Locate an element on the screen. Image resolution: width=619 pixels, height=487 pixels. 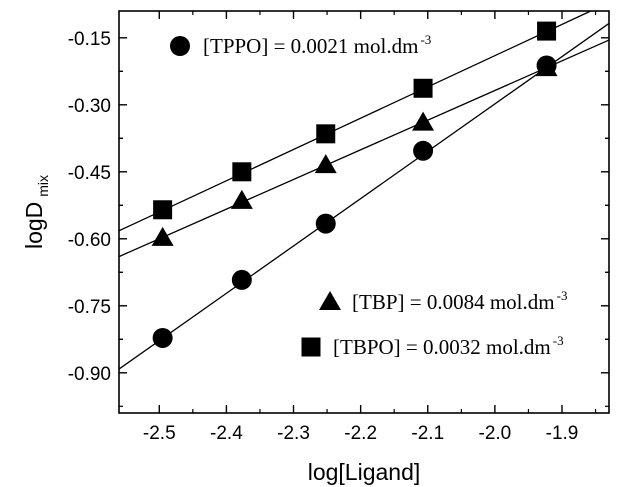
y-tick-label: -0.75 is located at coordinates (89, 307).